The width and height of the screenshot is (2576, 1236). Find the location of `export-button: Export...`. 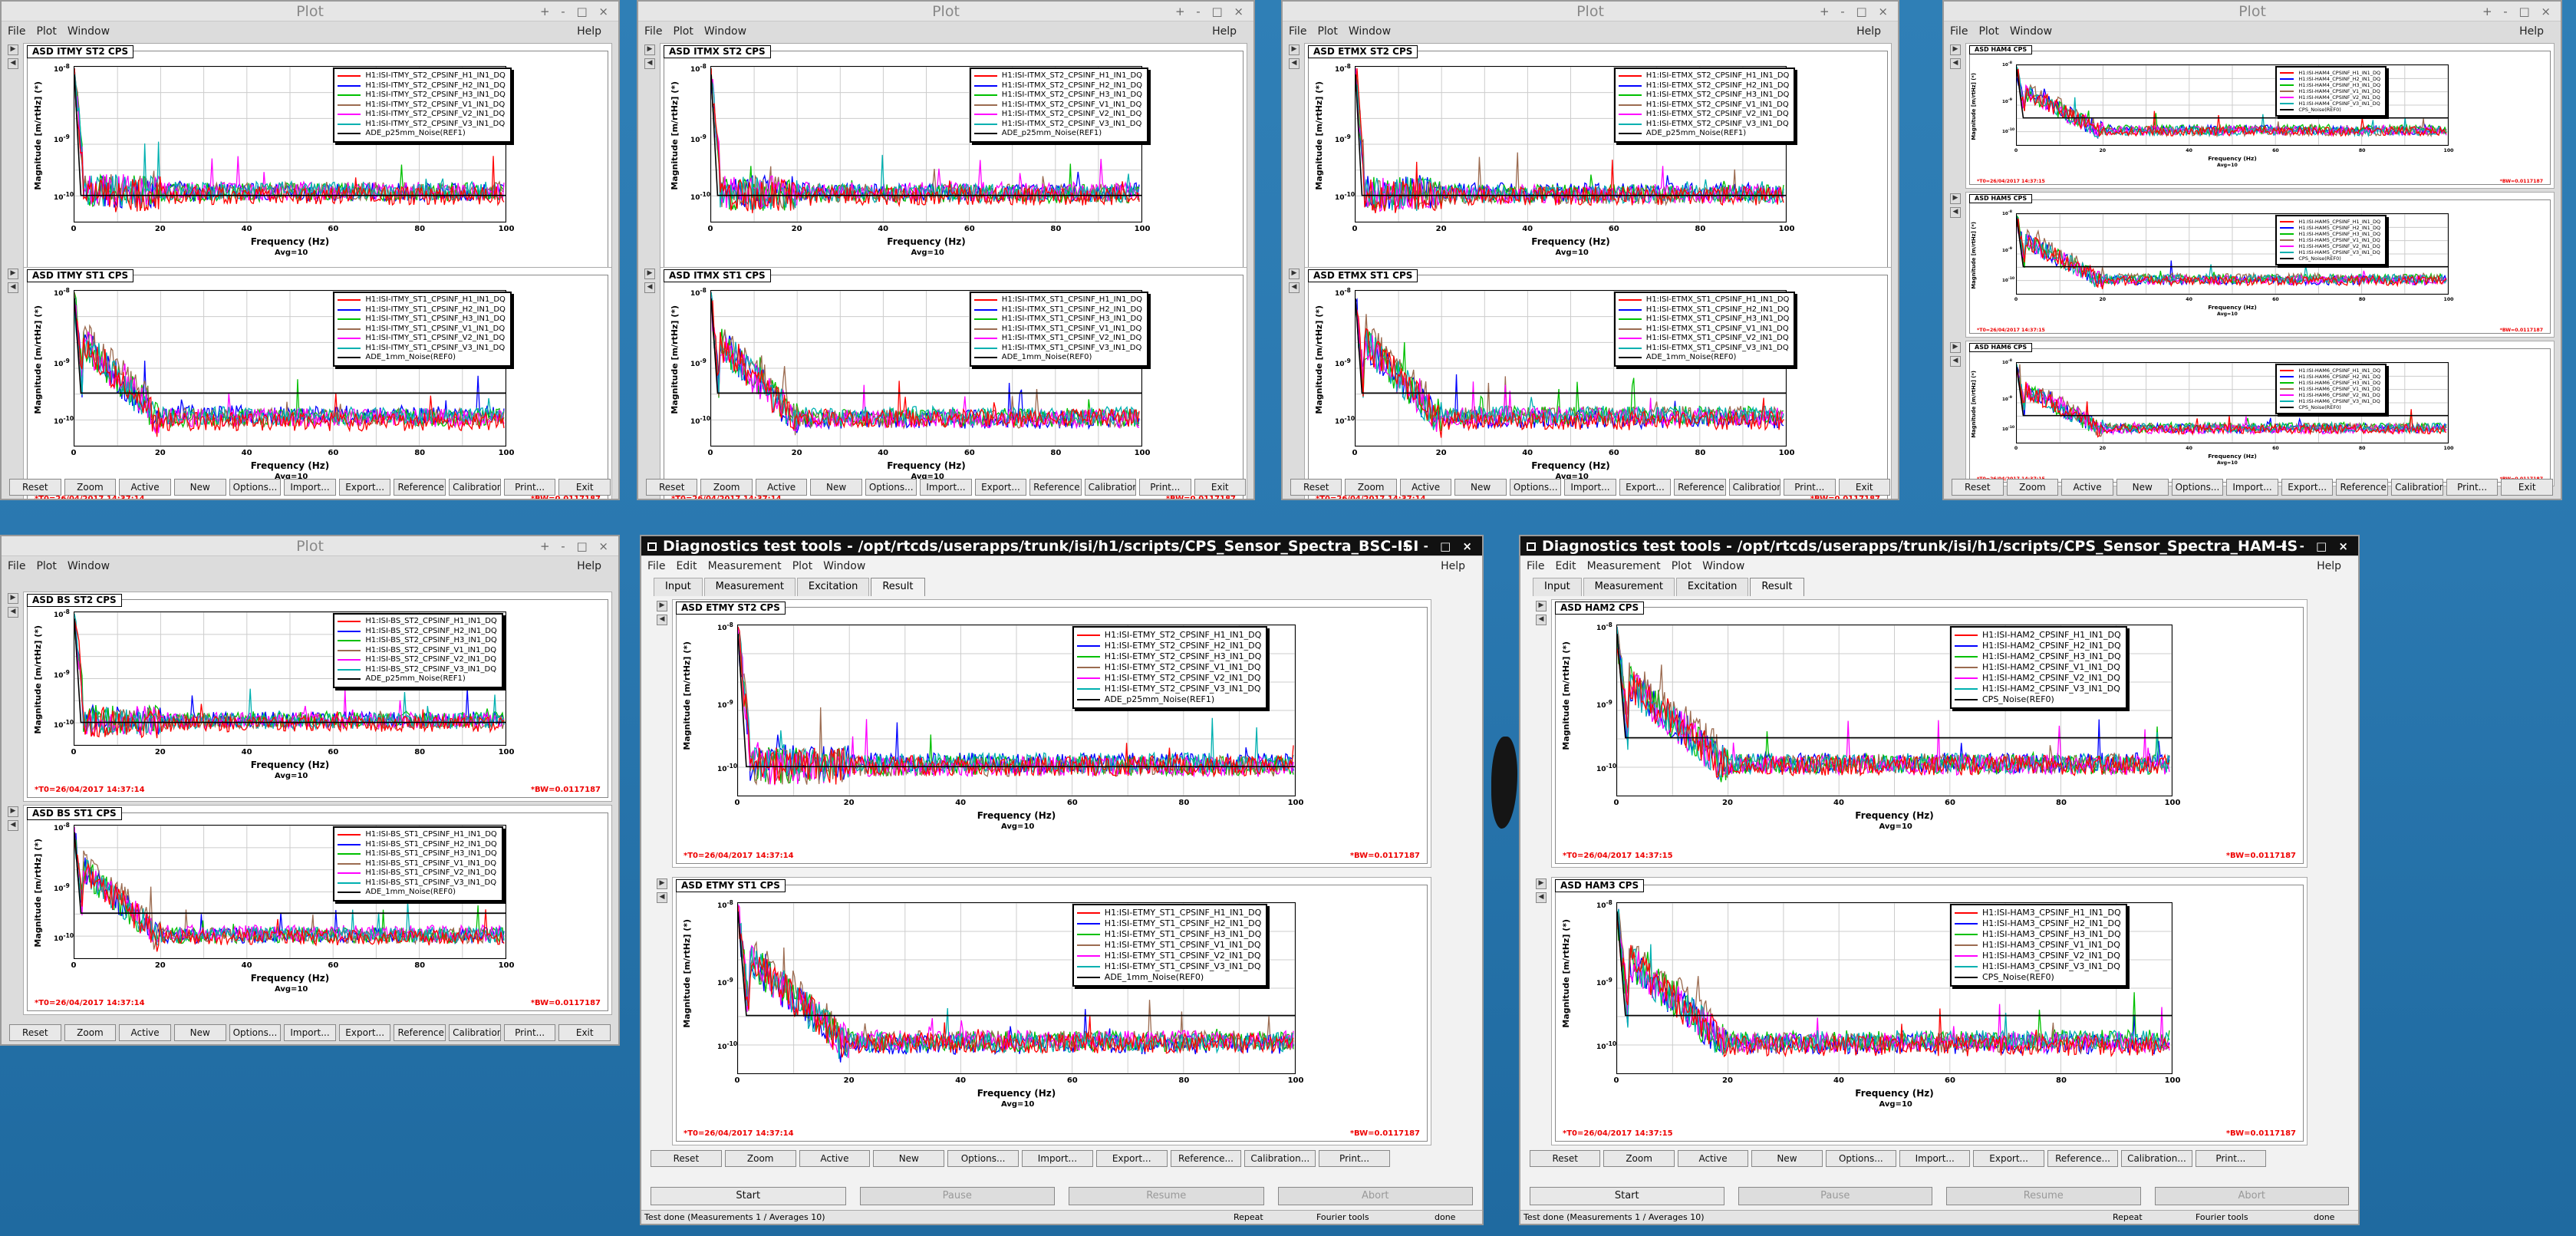

export-button: Export... is located at coordinates (364, 487).